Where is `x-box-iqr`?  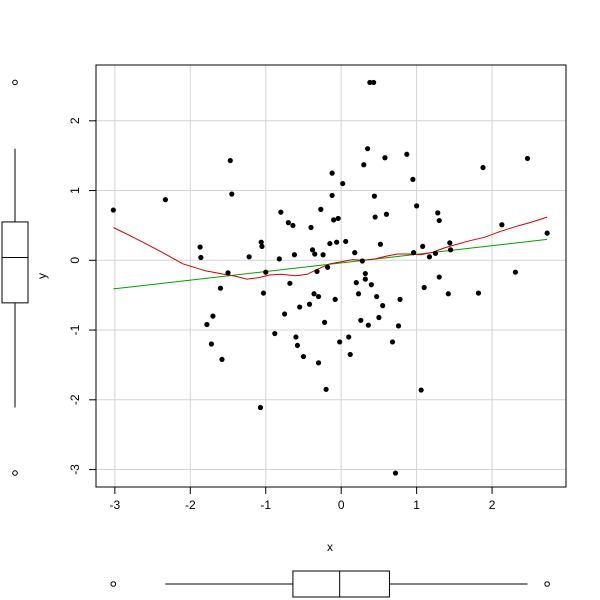 x-box-iqr is located at coordinates (341, 584).